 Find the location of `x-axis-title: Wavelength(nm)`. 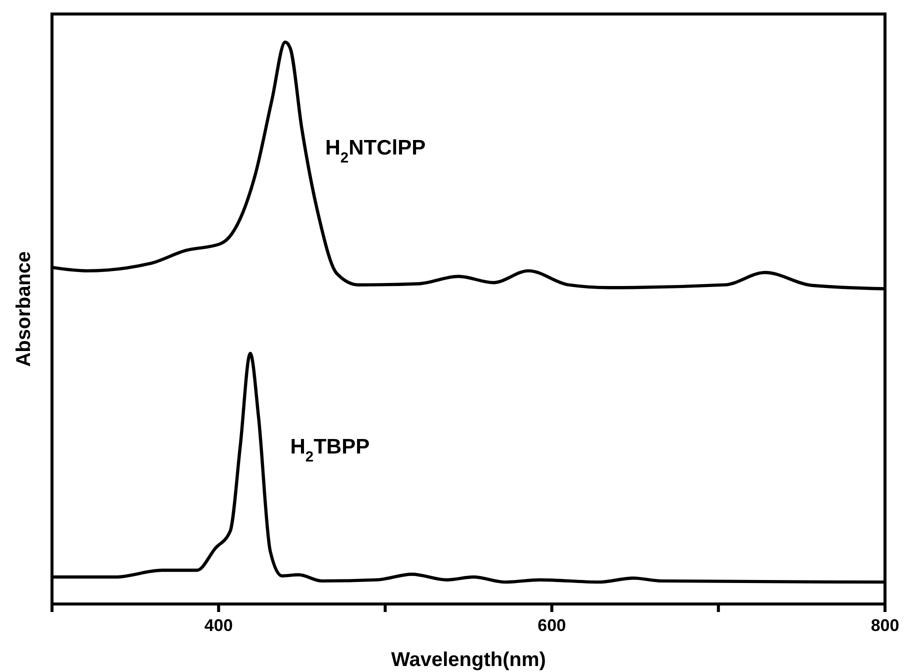

x-axis-title: Wavelength(nm) is located at coordinates (468, 660).